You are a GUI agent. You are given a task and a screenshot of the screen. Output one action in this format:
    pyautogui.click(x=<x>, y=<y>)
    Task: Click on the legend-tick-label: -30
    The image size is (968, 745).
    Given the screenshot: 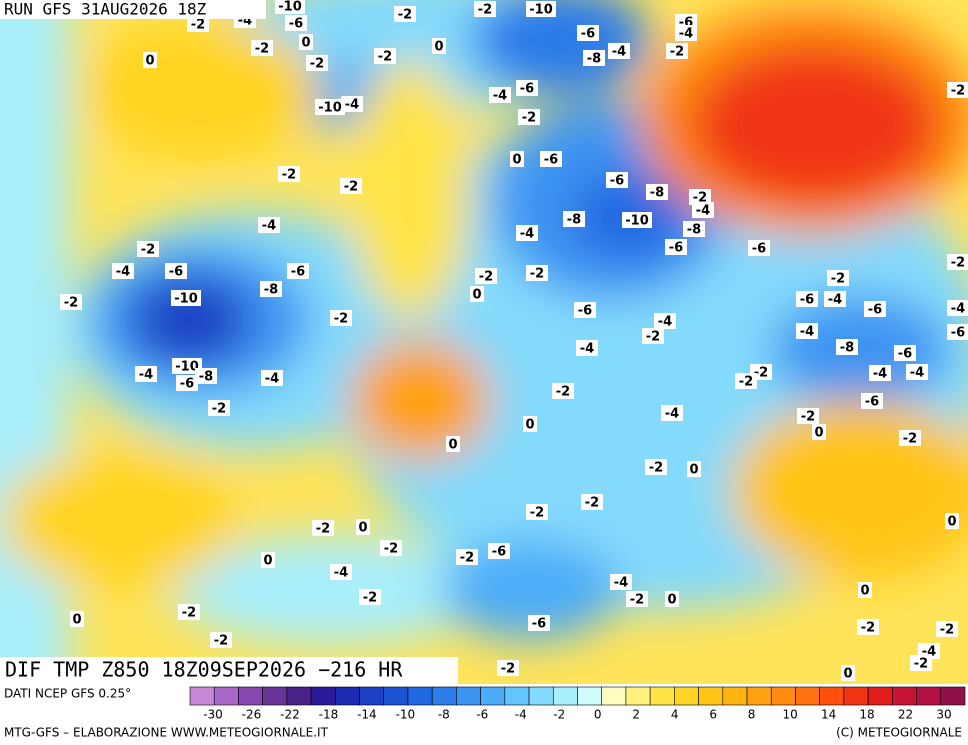 What is the action you would take?
    pyautogui.click(x=213, y=715)
    